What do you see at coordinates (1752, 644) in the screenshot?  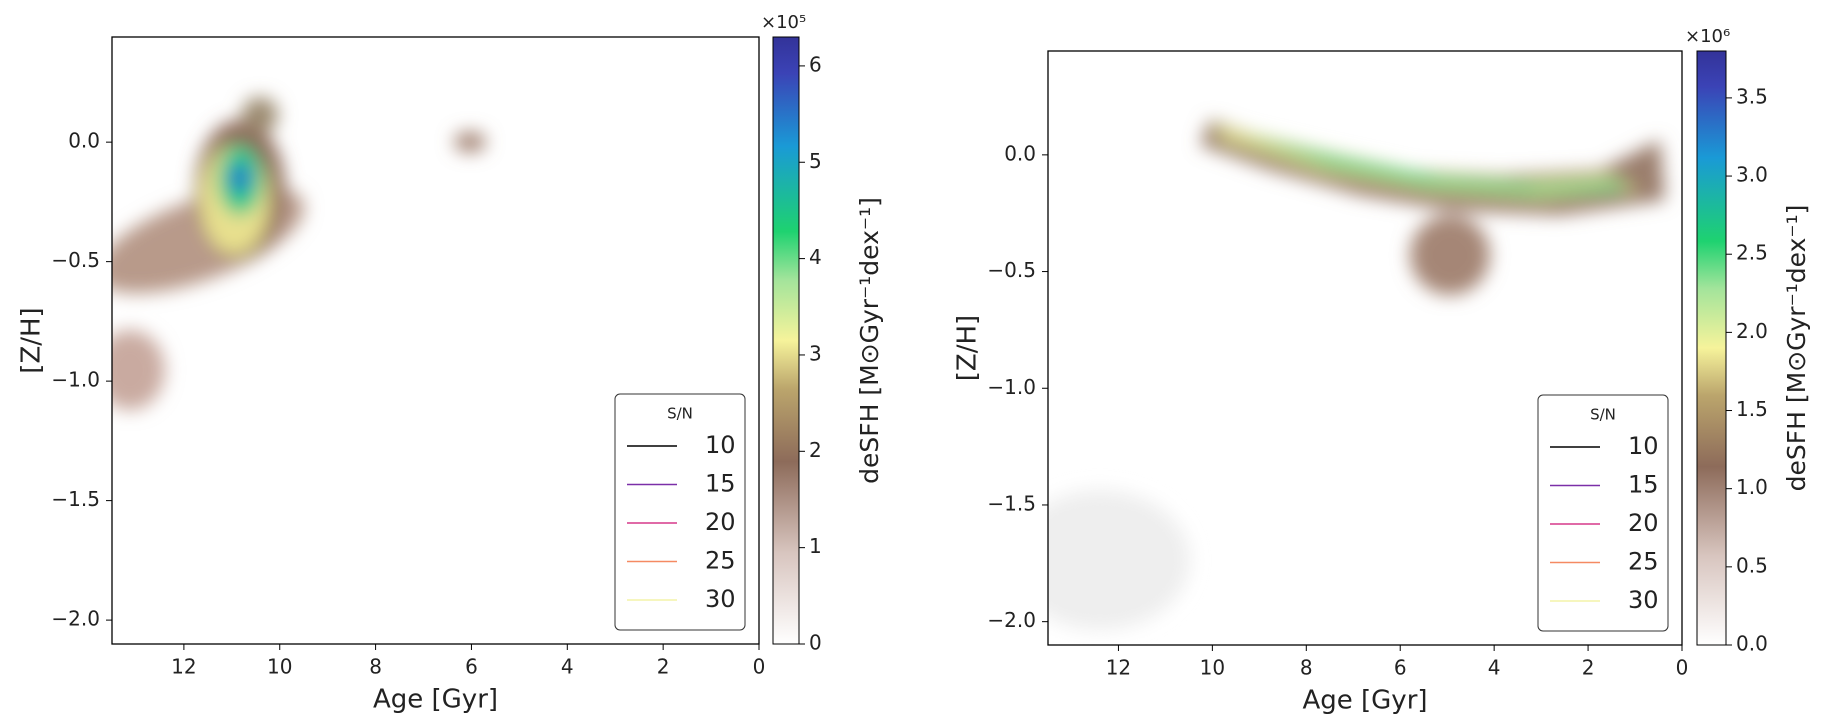 I see `colorbar-tick-label: 0.0` at bounding box center [1752, 644].